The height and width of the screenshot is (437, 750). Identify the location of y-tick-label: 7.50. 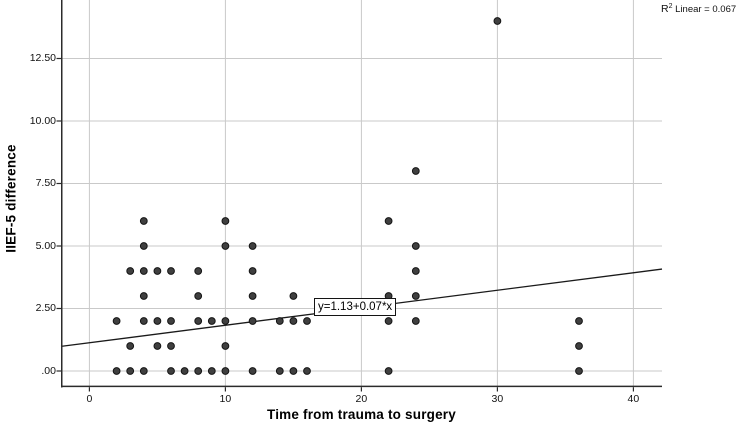
(45, 183).